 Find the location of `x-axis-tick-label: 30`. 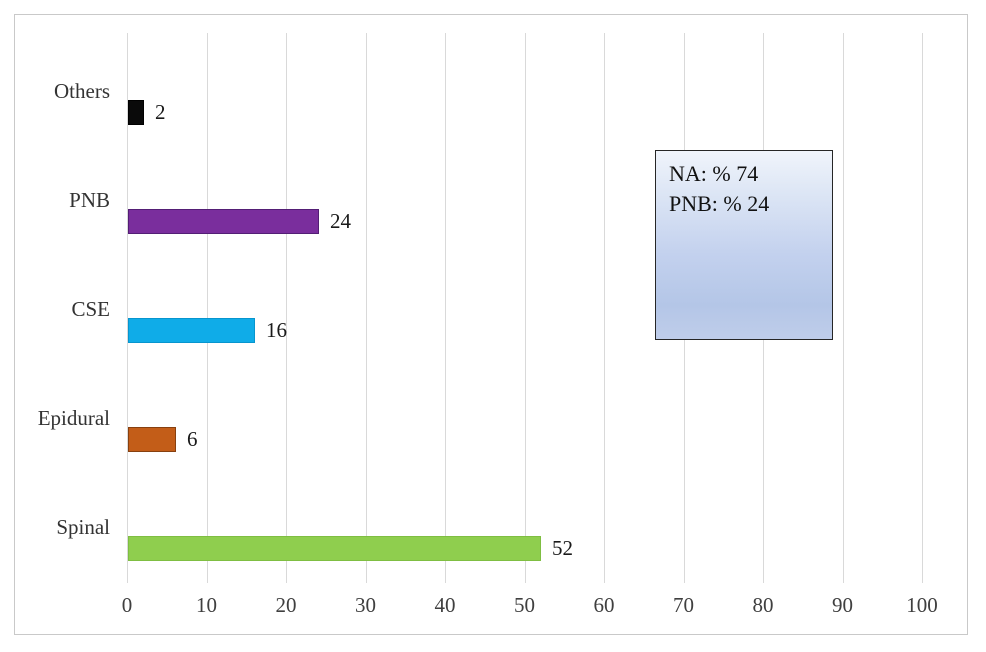

x-axis-tick-label: 30 is located at coordinates (365, 605).